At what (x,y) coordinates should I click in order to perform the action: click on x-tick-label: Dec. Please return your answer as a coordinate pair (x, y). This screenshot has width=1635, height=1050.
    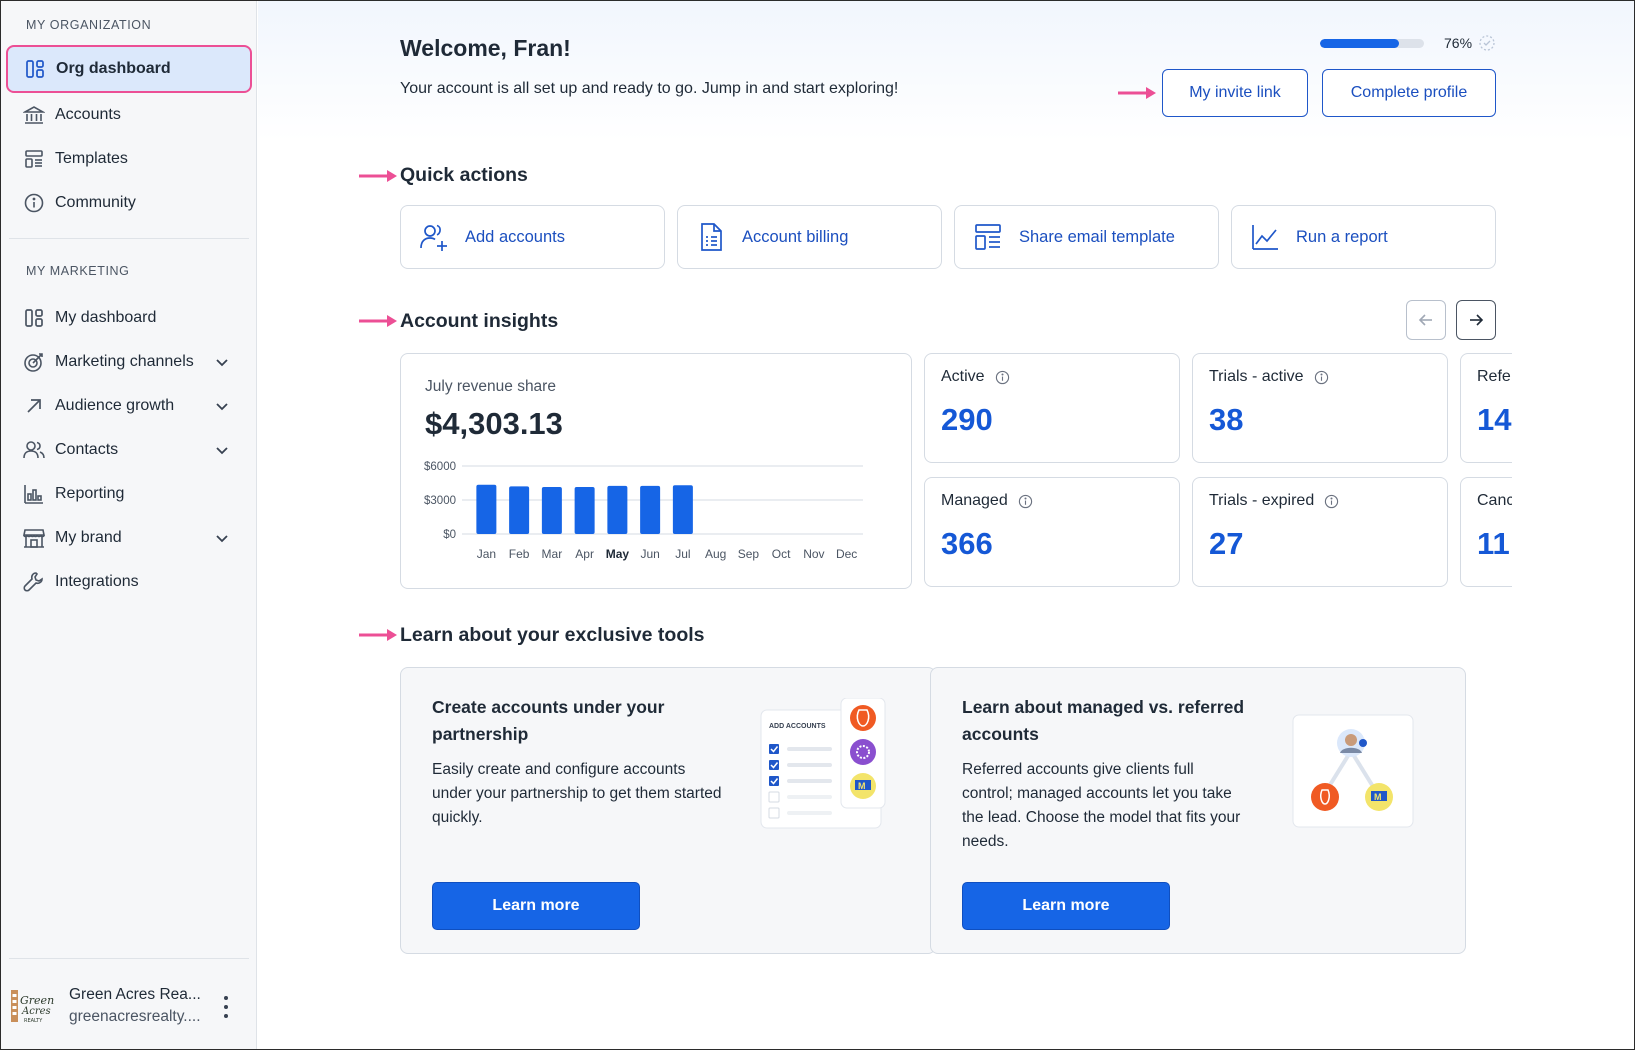
    Looking at the image, I should click on (846, 554).